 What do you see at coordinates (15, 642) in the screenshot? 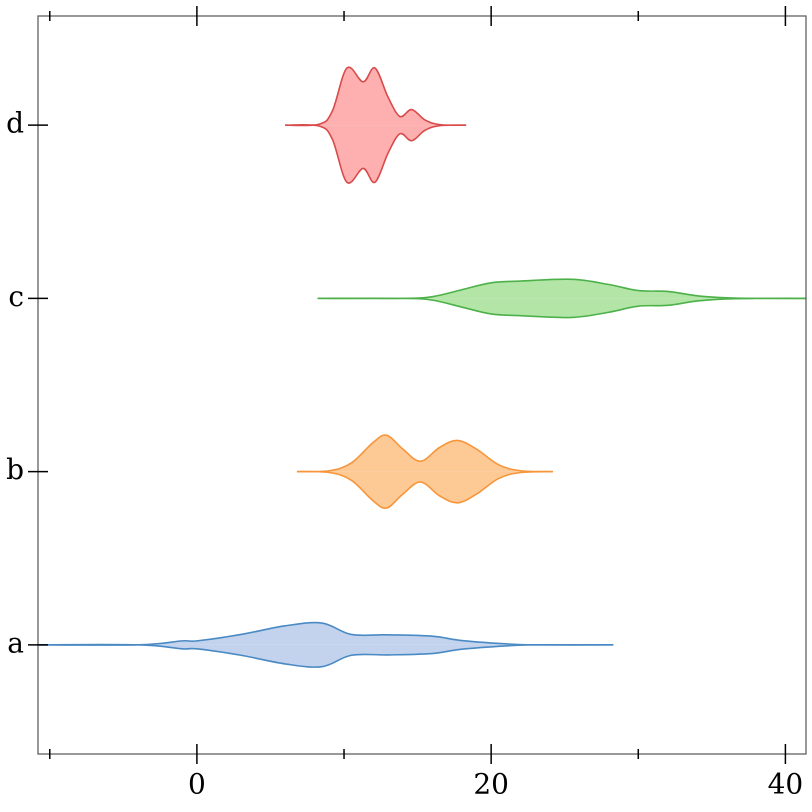
I see `y-tick-label: a` at bounding box center [15, 642].